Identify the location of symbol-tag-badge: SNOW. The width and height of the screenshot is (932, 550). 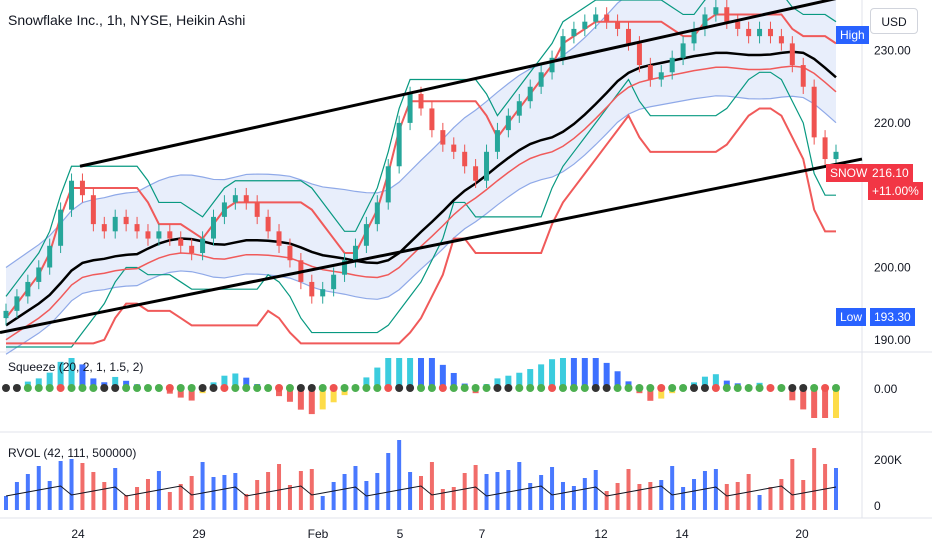
(849, 173).